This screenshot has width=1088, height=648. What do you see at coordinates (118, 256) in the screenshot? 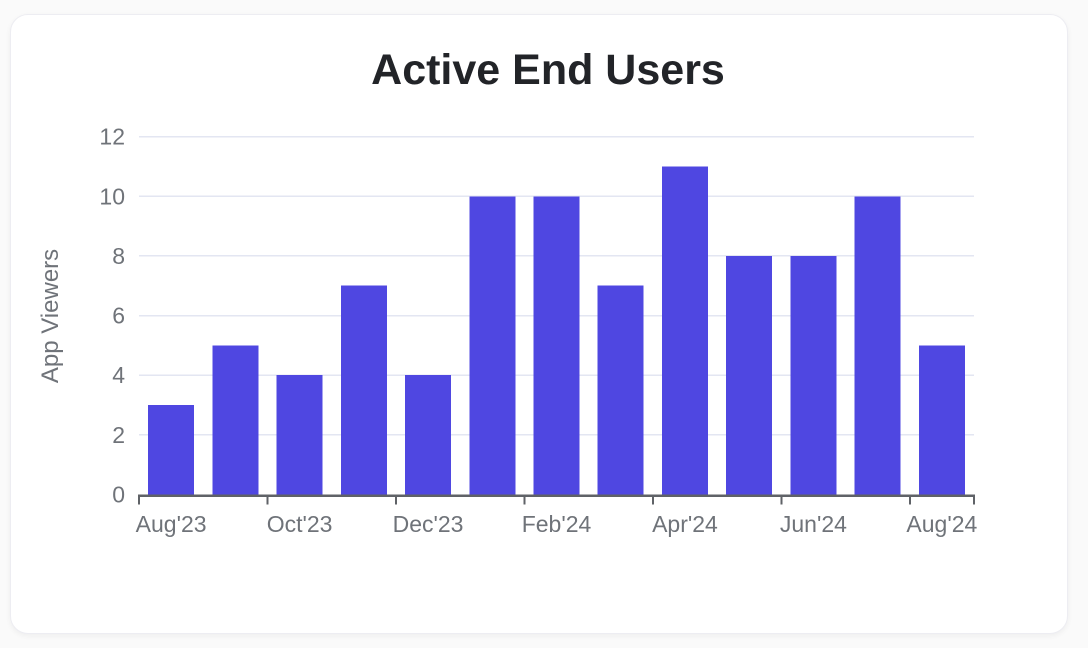
I see `y-tick-label: 8` at bounding box center [118, 256].